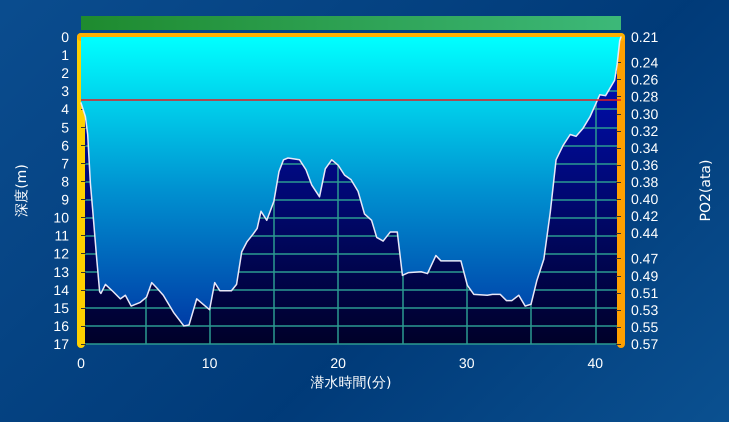 This screenshot has height=422, width=729. I want to click on y2-tick-label: 0.49, so click(644, 276).